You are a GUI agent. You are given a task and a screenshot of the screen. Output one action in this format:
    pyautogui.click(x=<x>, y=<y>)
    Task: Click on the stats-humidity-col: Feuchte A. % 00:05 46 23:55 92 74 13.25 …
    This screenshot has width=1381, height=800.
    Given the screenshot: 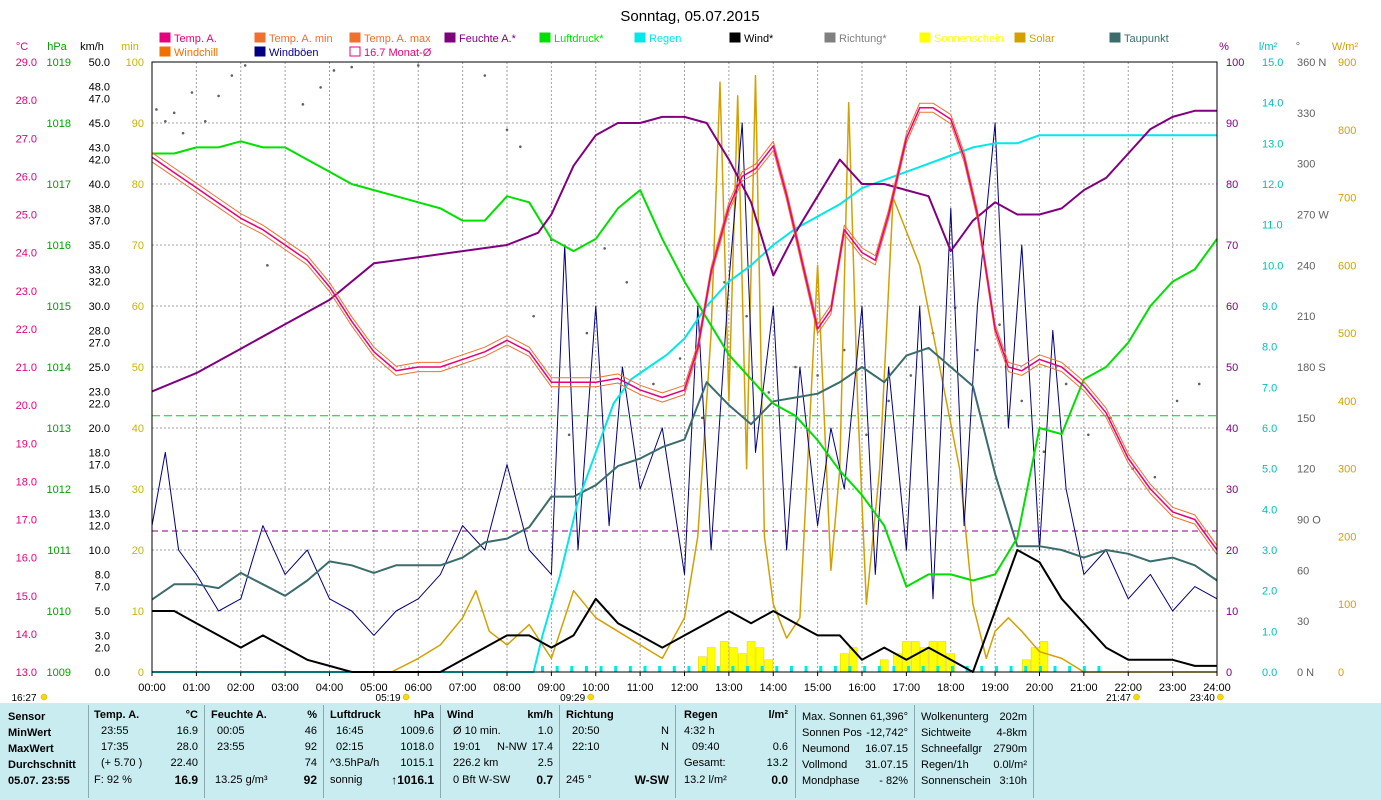 What is the action you would take?
    pyautogui.click(x=264, y=751)
    